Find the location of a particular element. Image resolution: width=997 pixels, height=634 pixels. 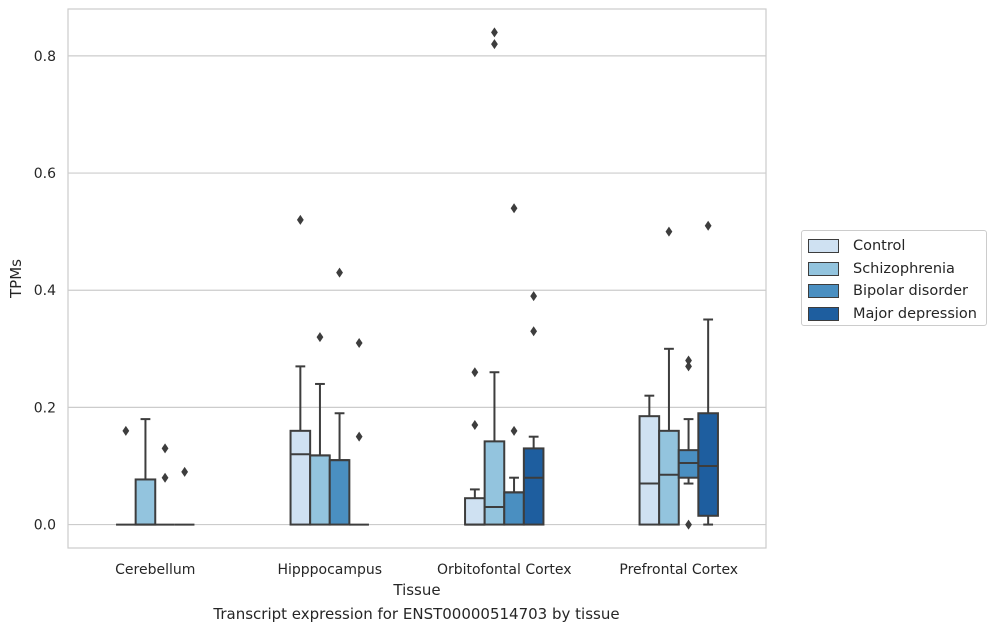

y-tick-label: 0.6 is located at coordinates (45, 174).